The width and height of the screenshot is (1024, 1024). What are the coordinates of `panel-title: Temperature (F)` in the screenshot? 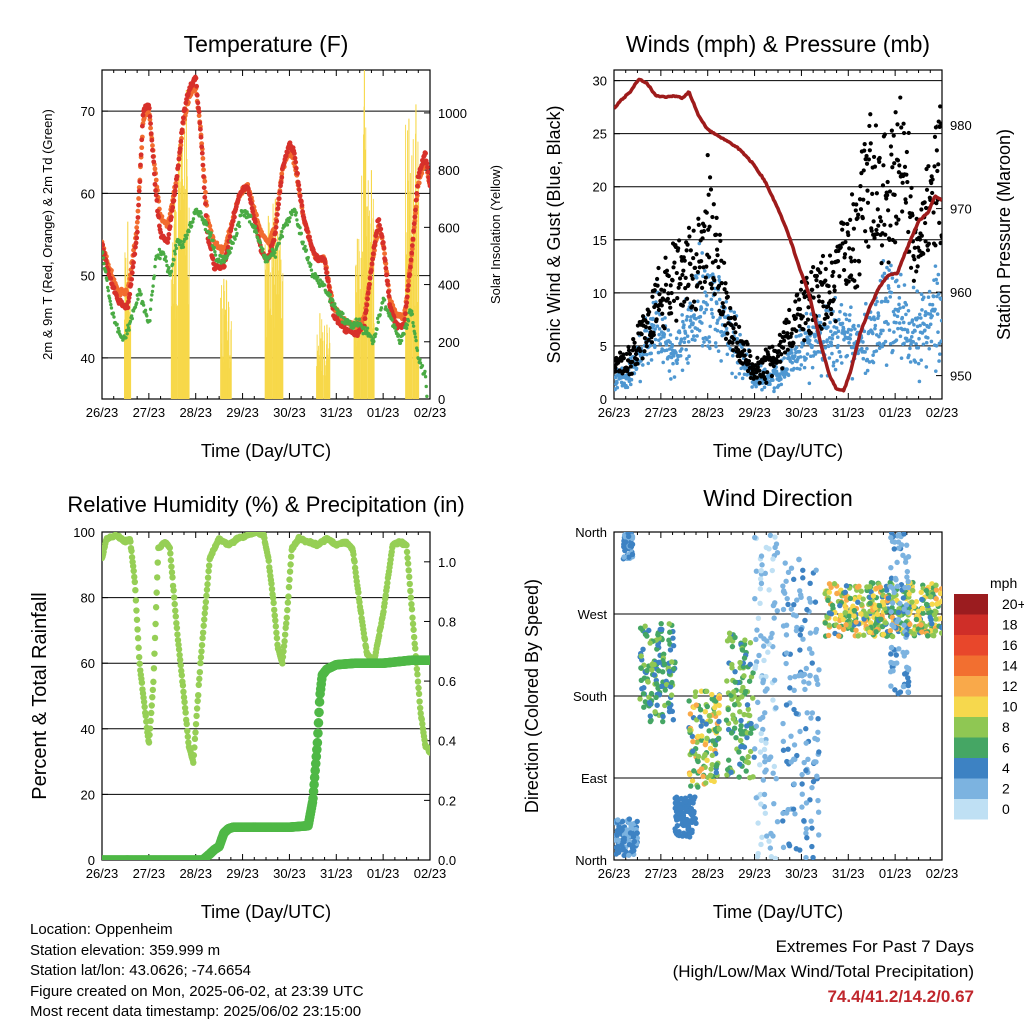 It's located at (266, 44).